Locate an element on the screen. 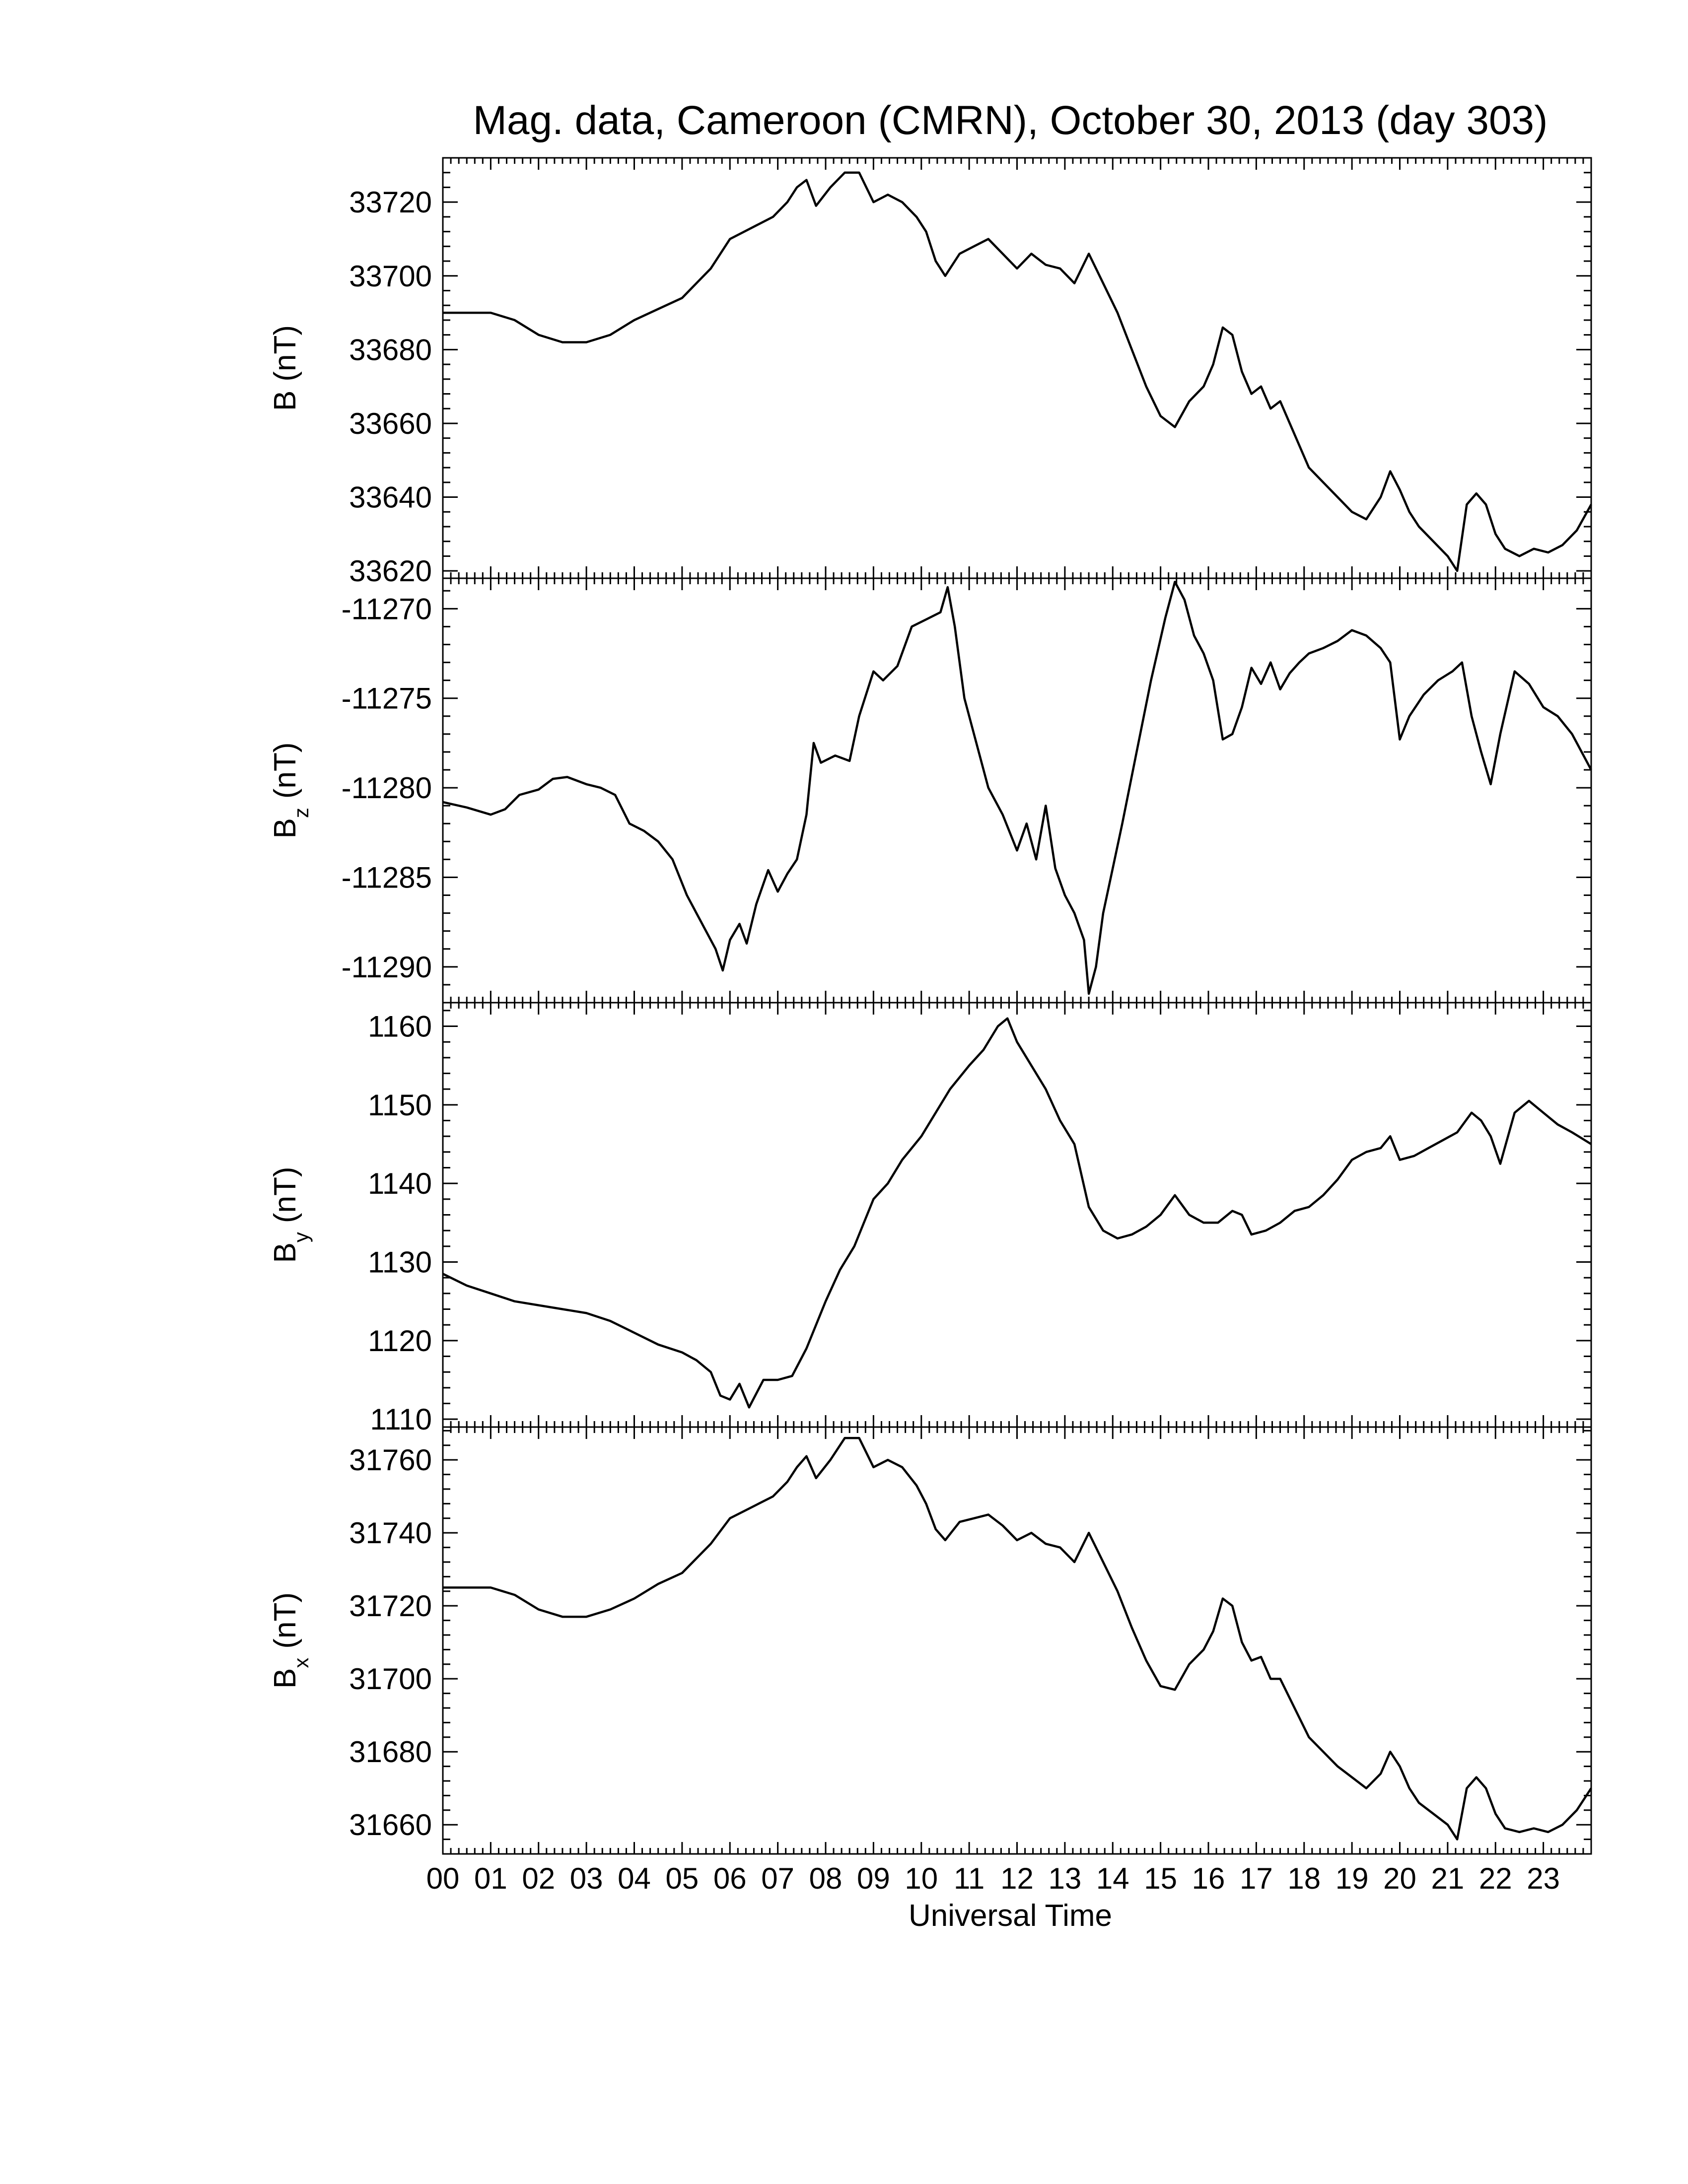 The image size is (1688, 2184). x-tick-label: 18 is located at coordinates (1304, 1878).